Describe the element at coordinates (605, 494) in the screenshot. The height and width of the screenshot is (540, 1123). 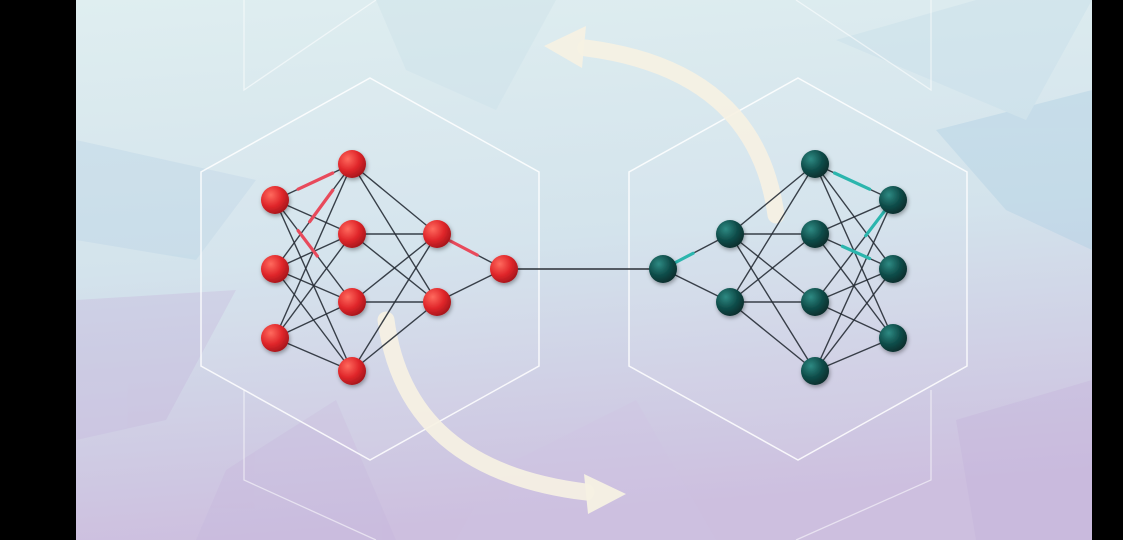
I see `bottom-arrow-head` at that location.